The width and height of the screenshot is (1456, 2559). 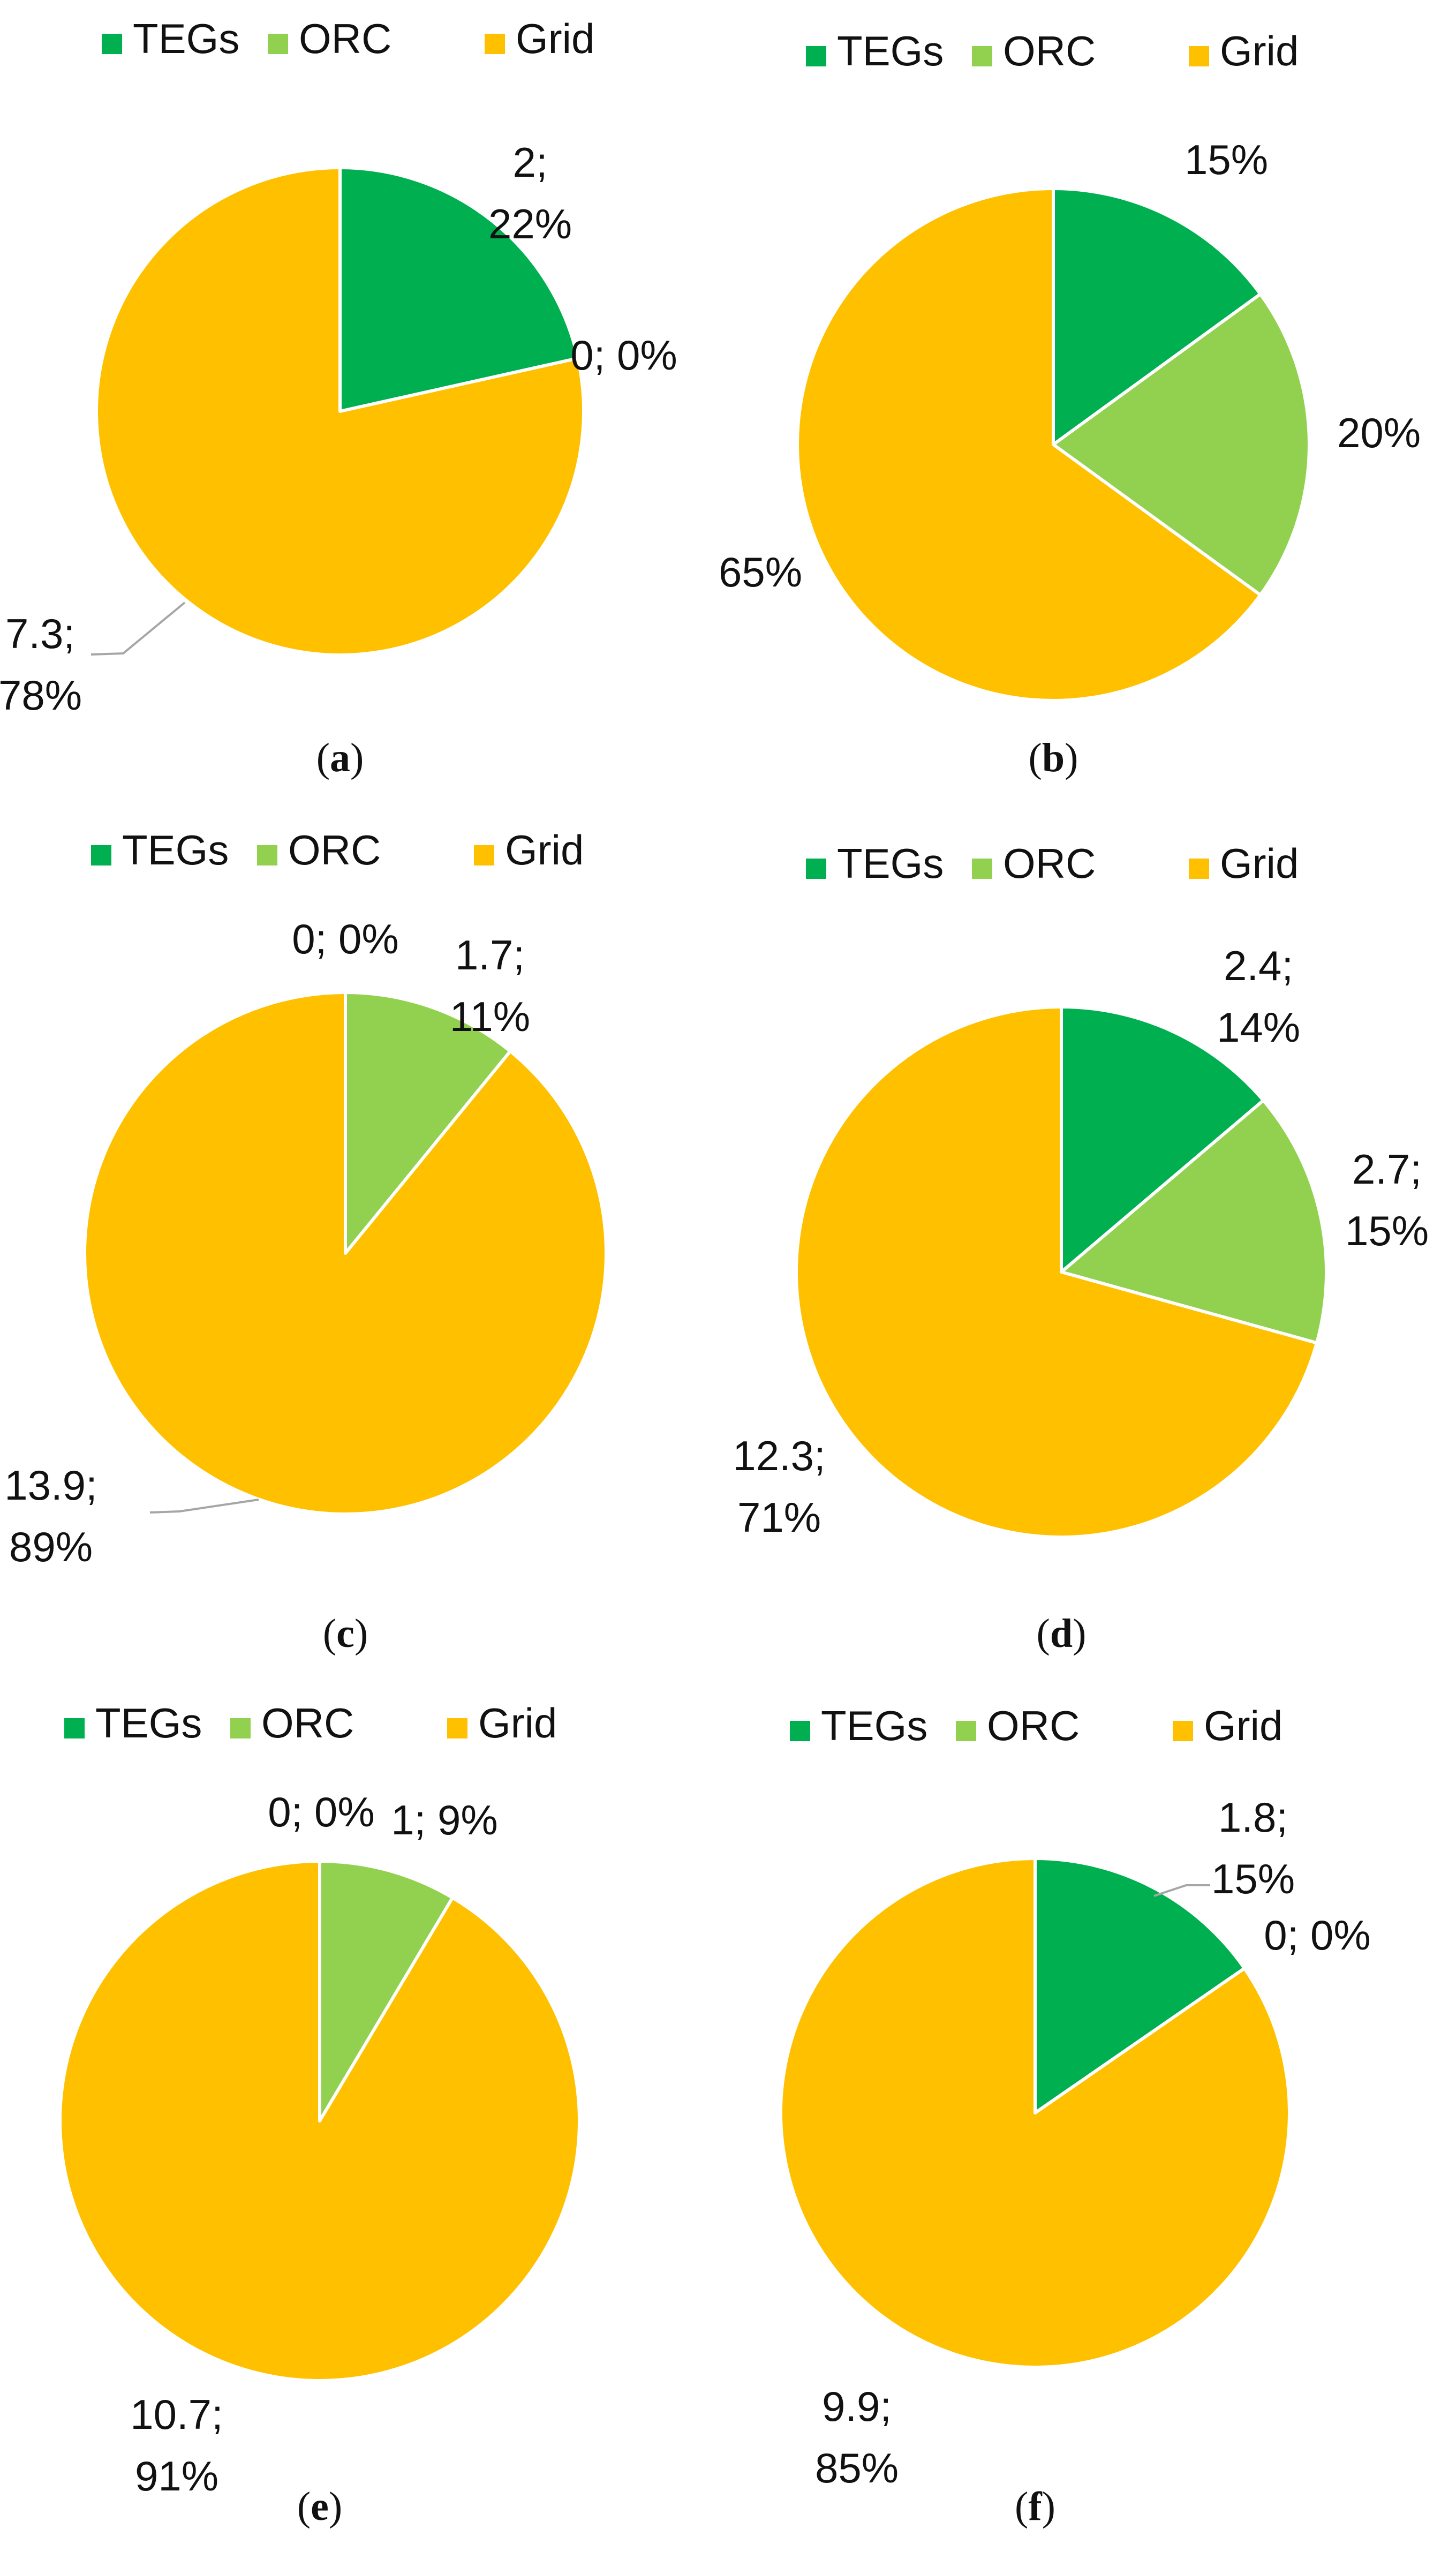 What do you see at coordinates (857, 2406) in the screenshot?
I see `data-label-line: 9.9;` at bounding box center [857, 2406].